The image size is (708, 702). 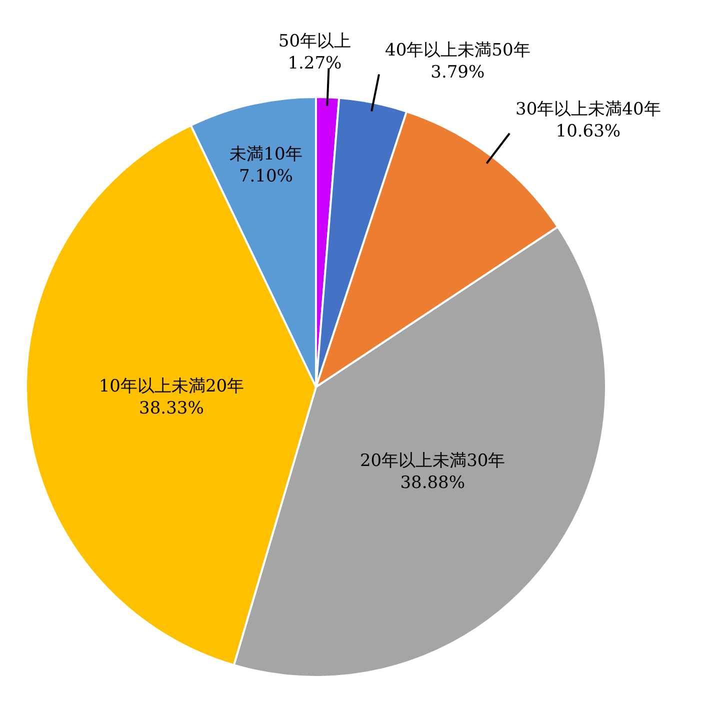 What do you see at coordinates (457, 50) in the screenshot?
I see `slice-label: 40年以上未満50年` at bounding box center [457, 50].